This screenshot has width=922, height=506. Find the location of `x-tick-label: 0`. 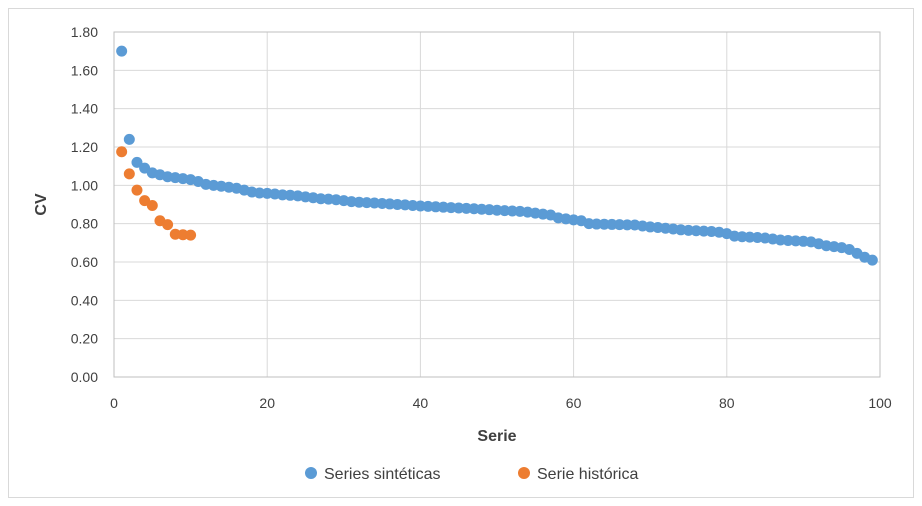

x-tick-label: 0 is located at coordinates (114, 403).